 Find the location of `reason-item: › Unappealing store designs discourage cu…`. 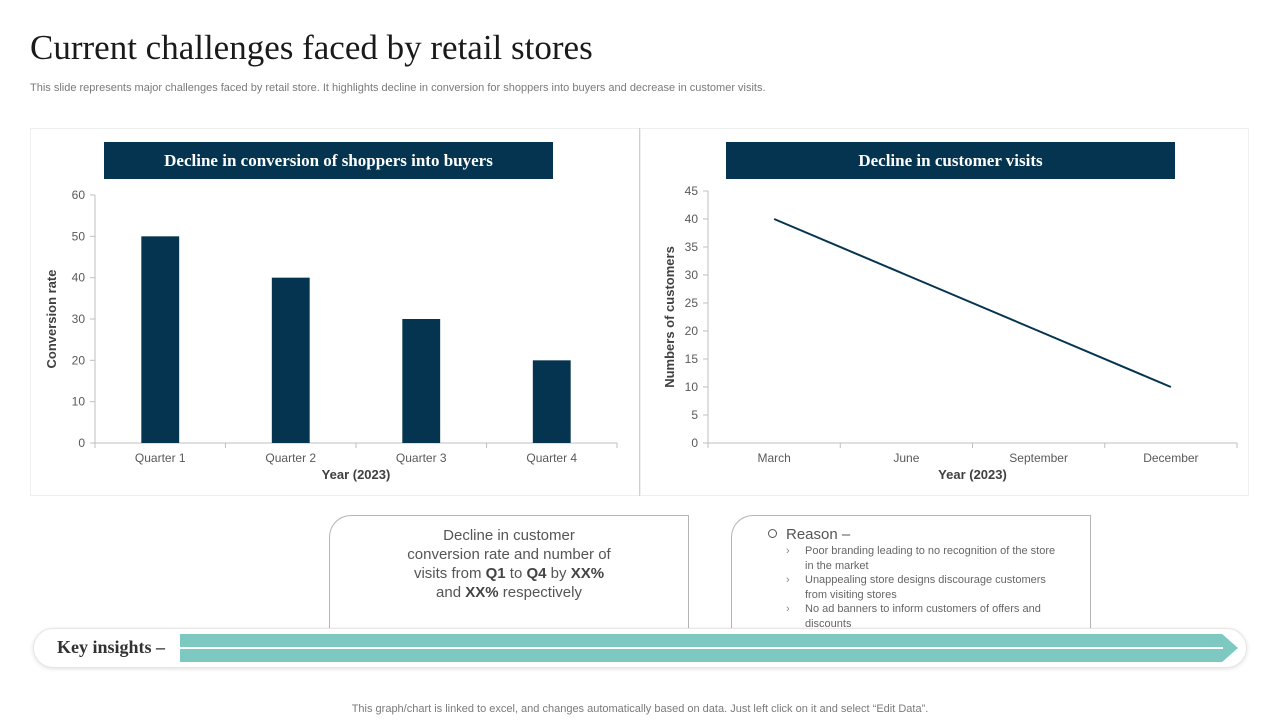

reason-item: › Unappealing store designs discourage cu… is located at coordinates (916, 587).